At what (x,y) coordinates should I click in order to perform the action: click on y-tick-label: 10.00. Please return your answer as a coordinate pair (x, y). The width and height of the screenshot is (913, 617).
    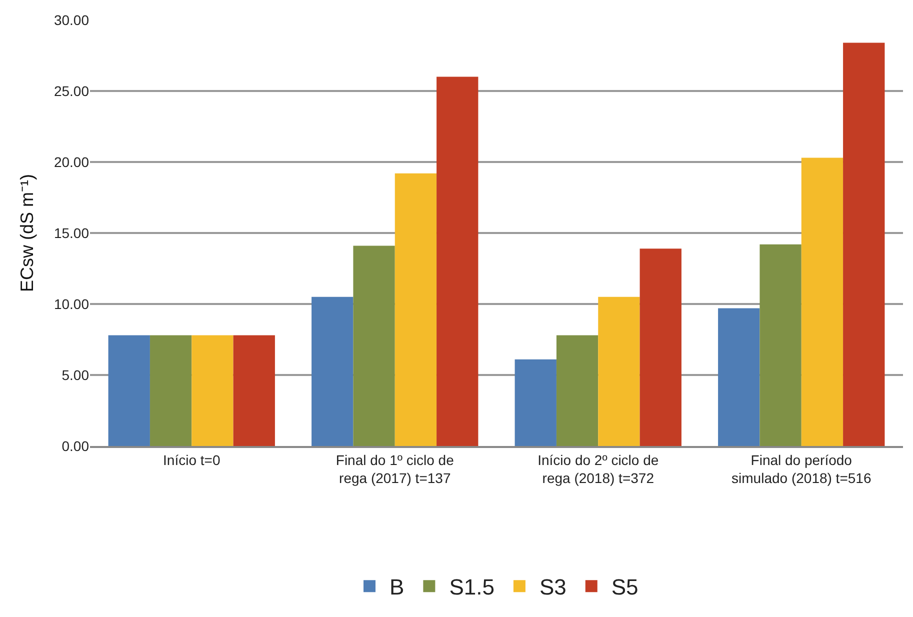
    Looking at the image, I should click on (72, 304).